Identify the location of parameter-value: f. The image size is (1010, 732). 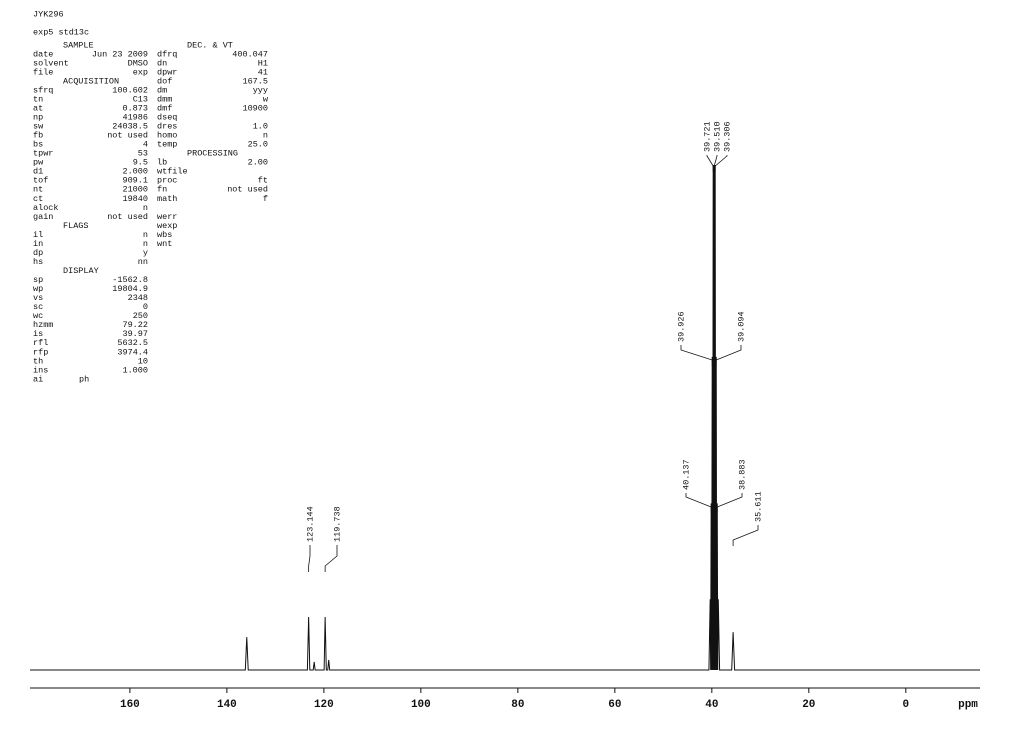
(265, 199).